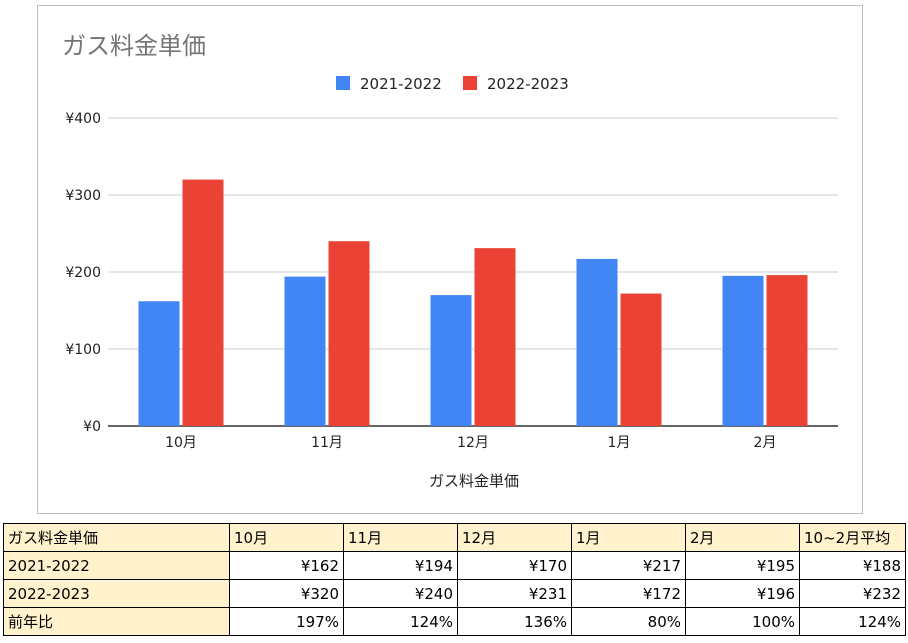  I want to click on row-label: 前年比, so click(116, 621).